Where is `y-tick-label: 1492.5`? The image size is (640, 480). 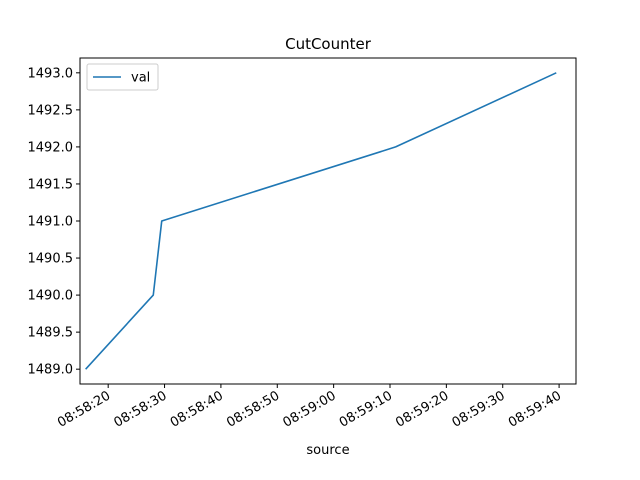
y-tick-label: 1492.5 is located at coordinates (51, 110).